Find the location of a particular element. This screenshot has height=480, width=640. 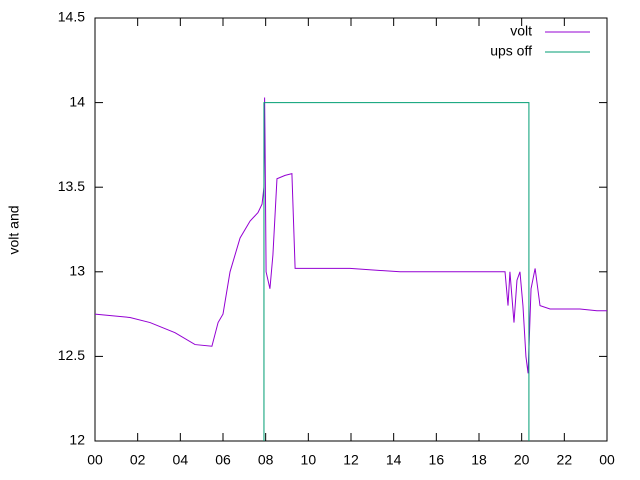

legend-label: volt is located at coordinates (521, 31).